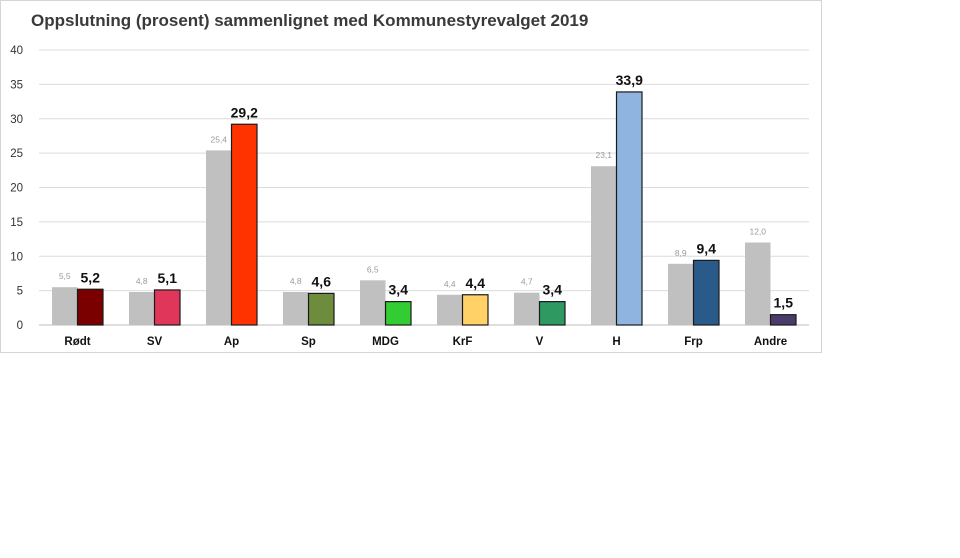 Image resolution: width=960 pixels, height=558 pixels. I want to click on x-category-label: MDG, so click(385, 342).